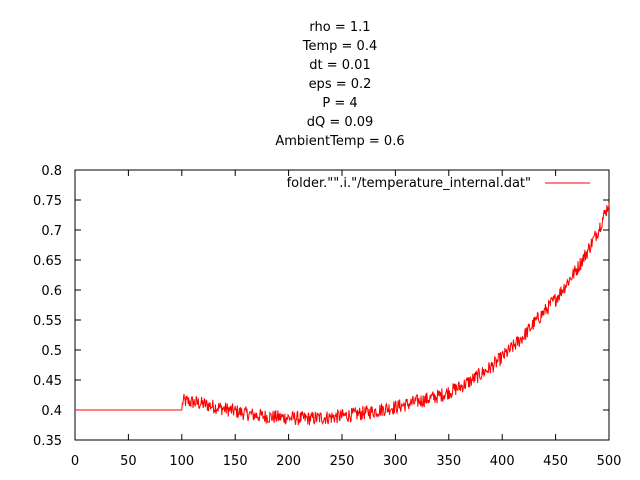 This screenshot has width=640, height=480. What do you see at coordinates (47, 321) in the screenshot?
I see `y-tick-label: 0.55` at bounding box center [47, 321].